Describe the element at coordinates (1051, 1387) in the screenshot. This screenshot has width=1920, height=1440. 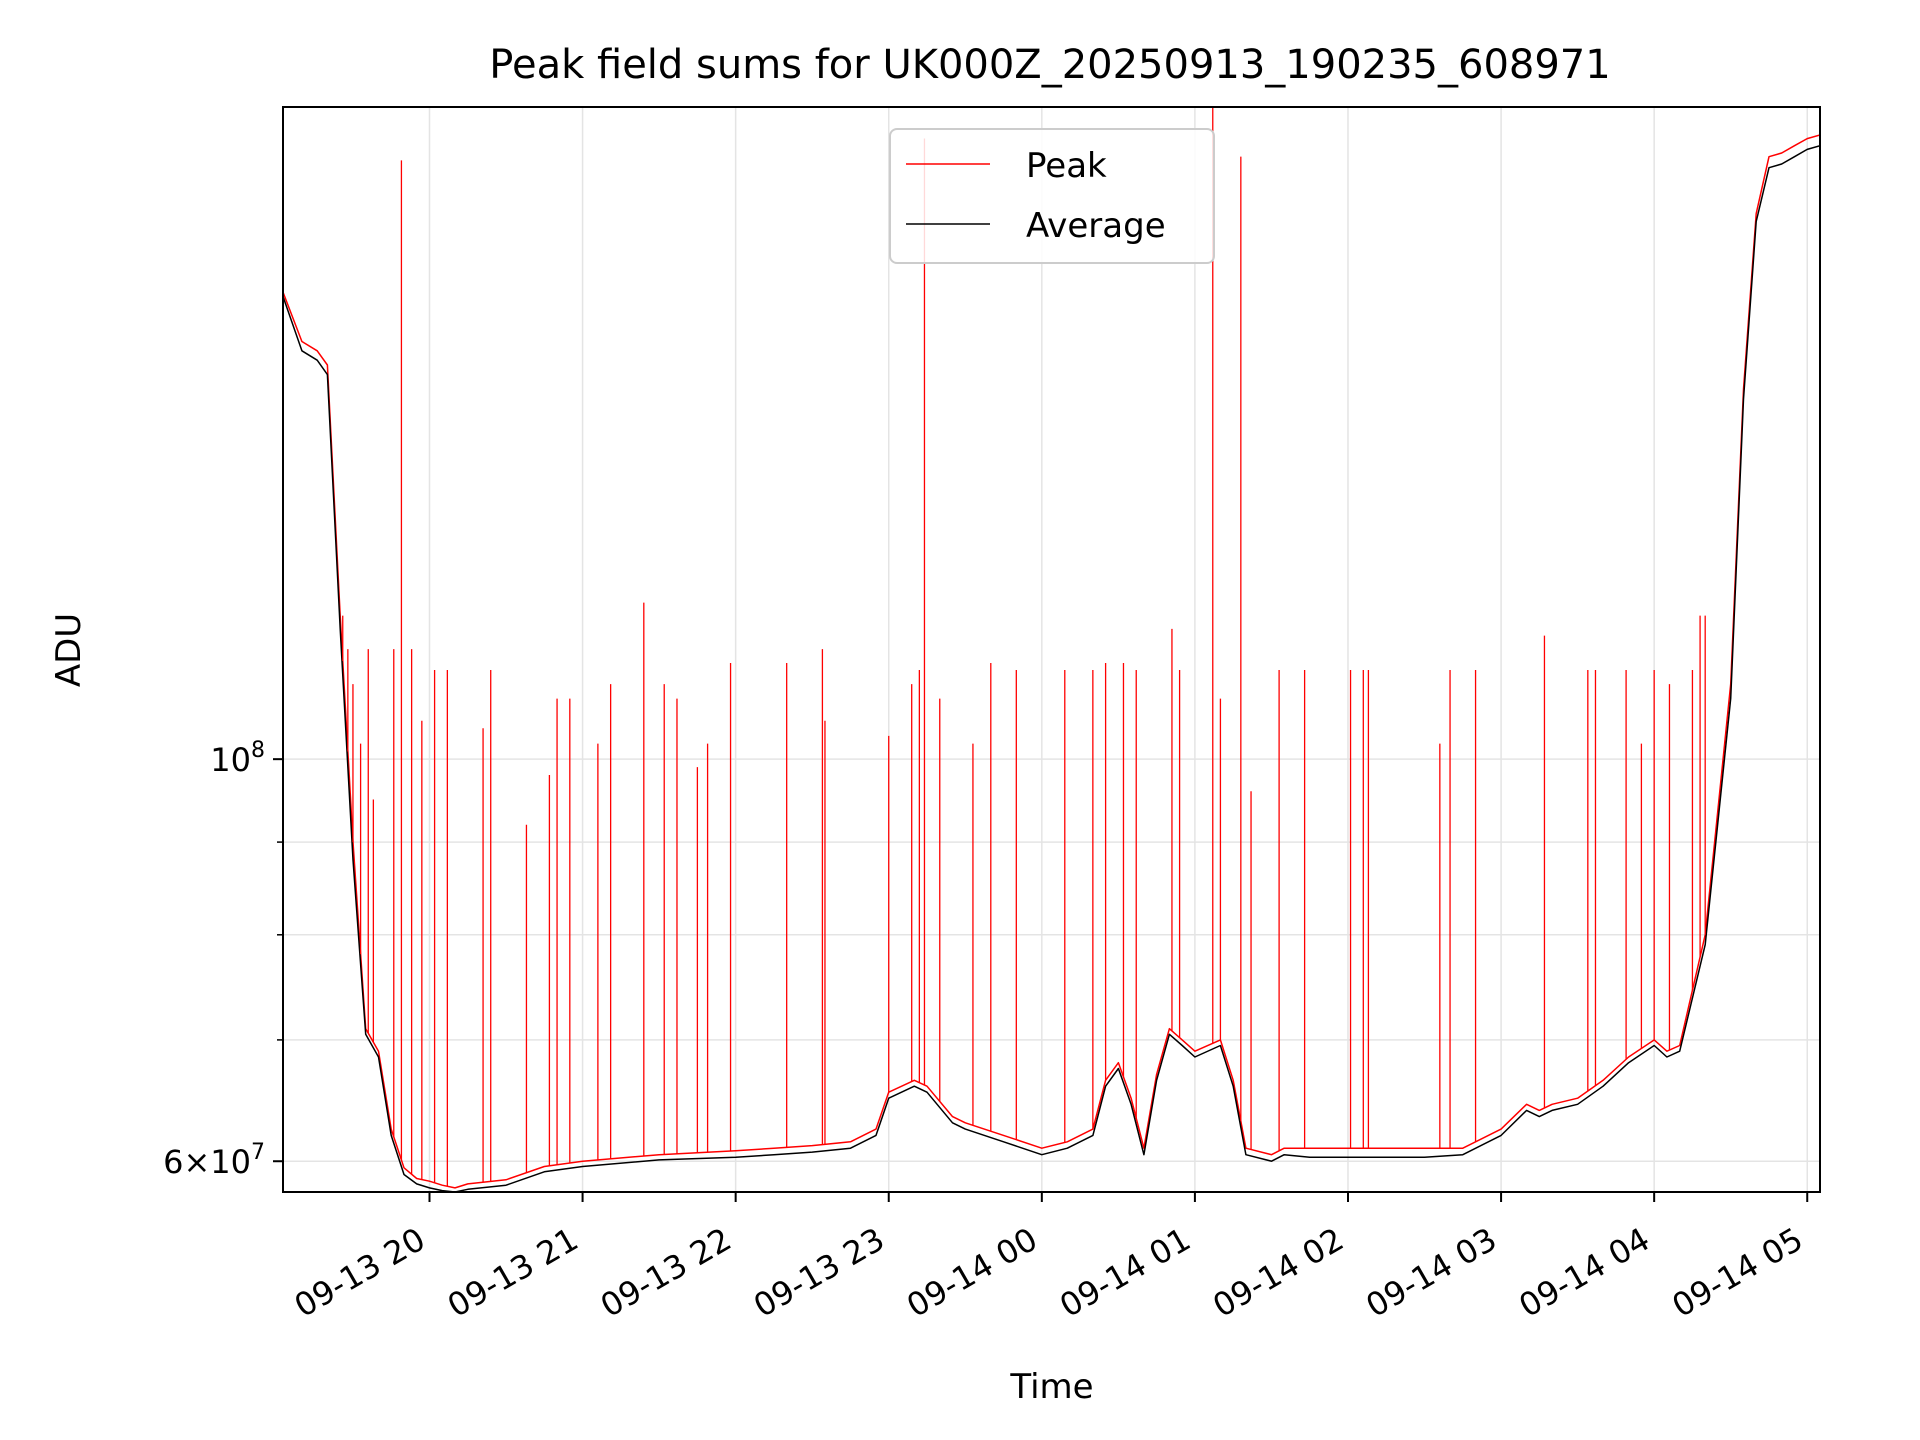
I see `x-axis-label: Time` at that location.